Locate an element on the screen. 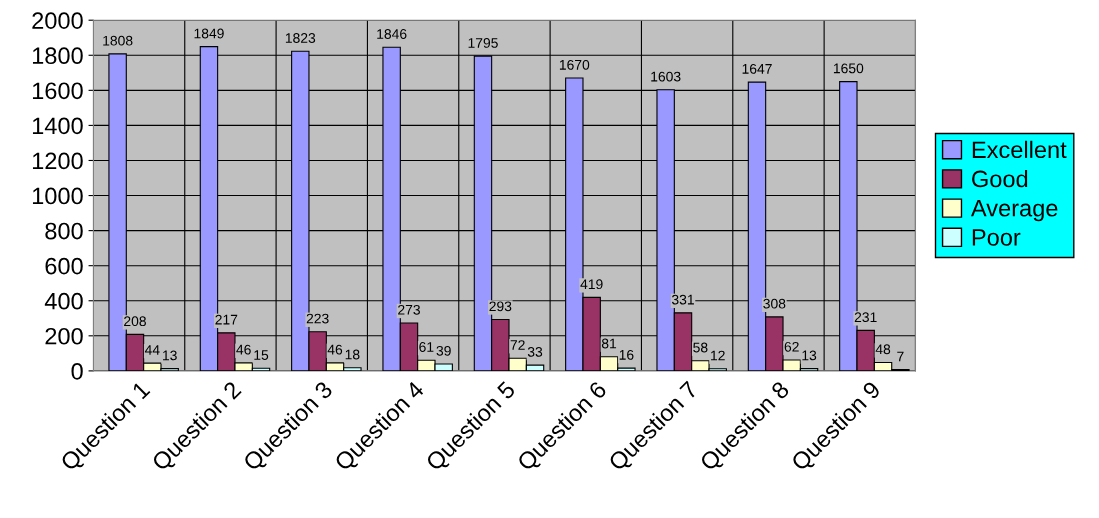  data-label: 18 is located at coordinates (352, 354).